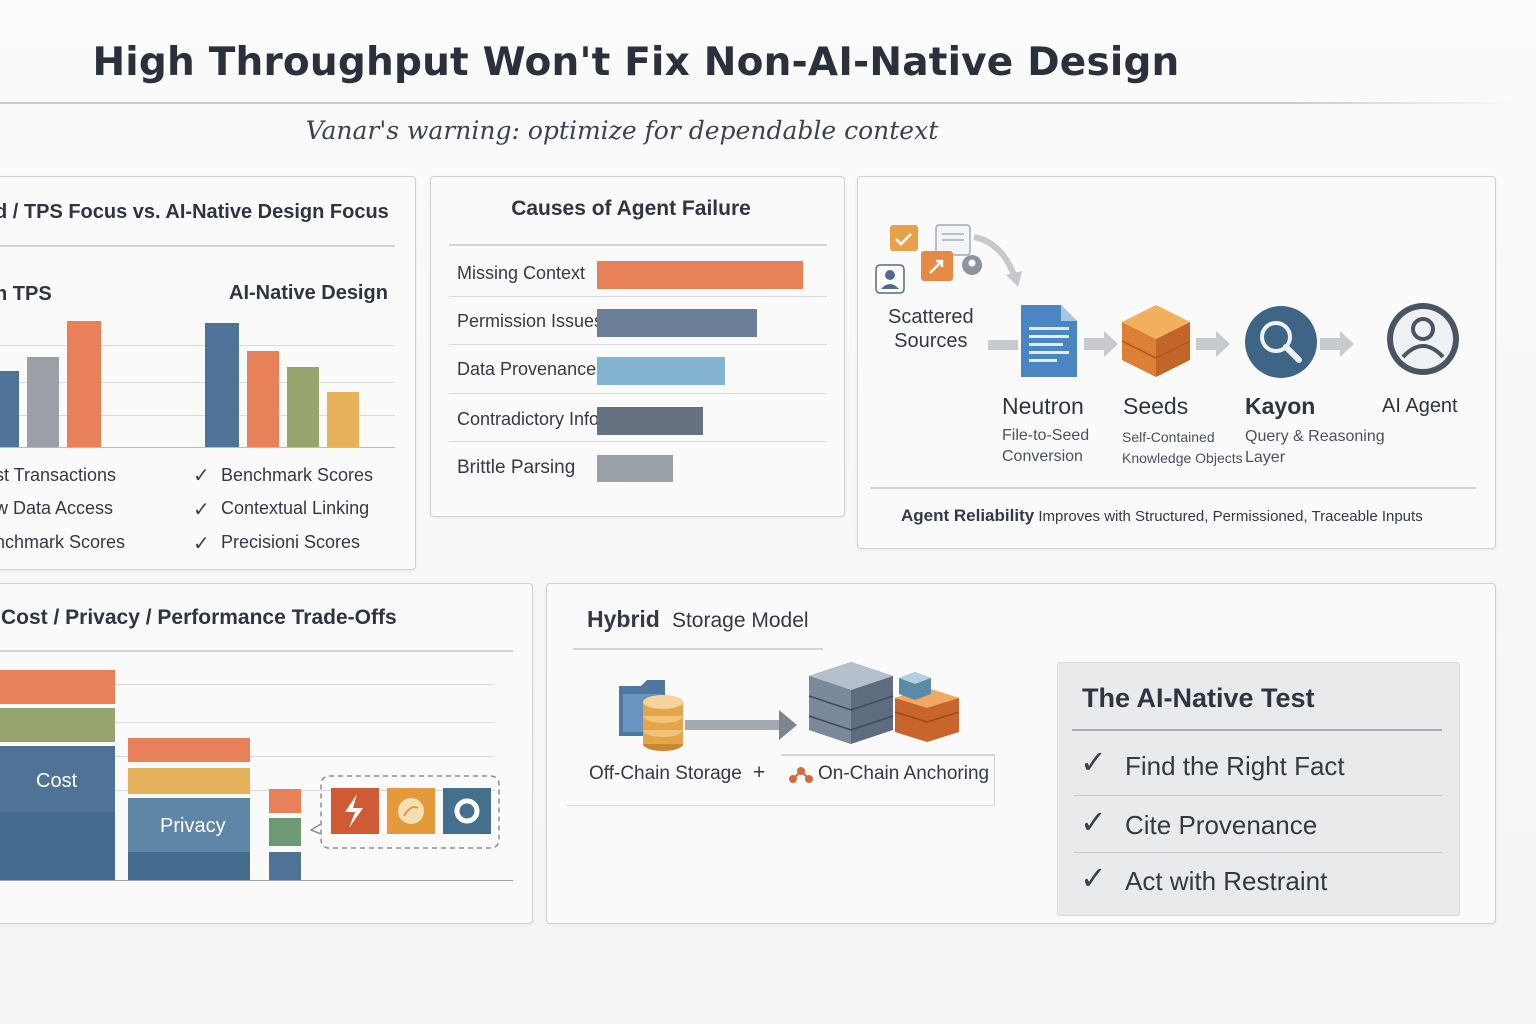  What do you see at coordinates (9, 409) in the screenshot?
I see `tps-bar-steel` at bounding box center [9, 409].